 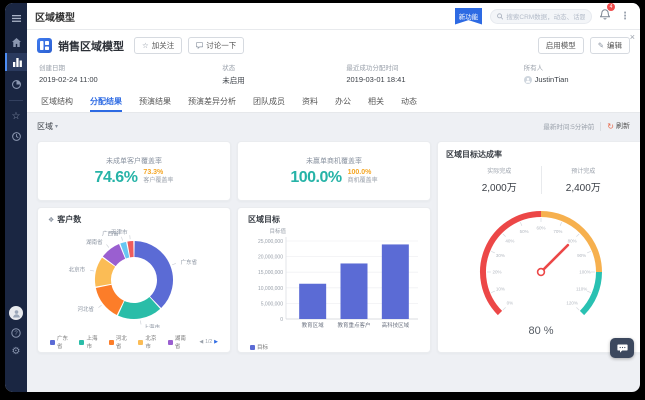 What do you see at coordinates (334, 346) in the screenshot?
I see `bar-legend: 目标` at bounding box center [334, 346].